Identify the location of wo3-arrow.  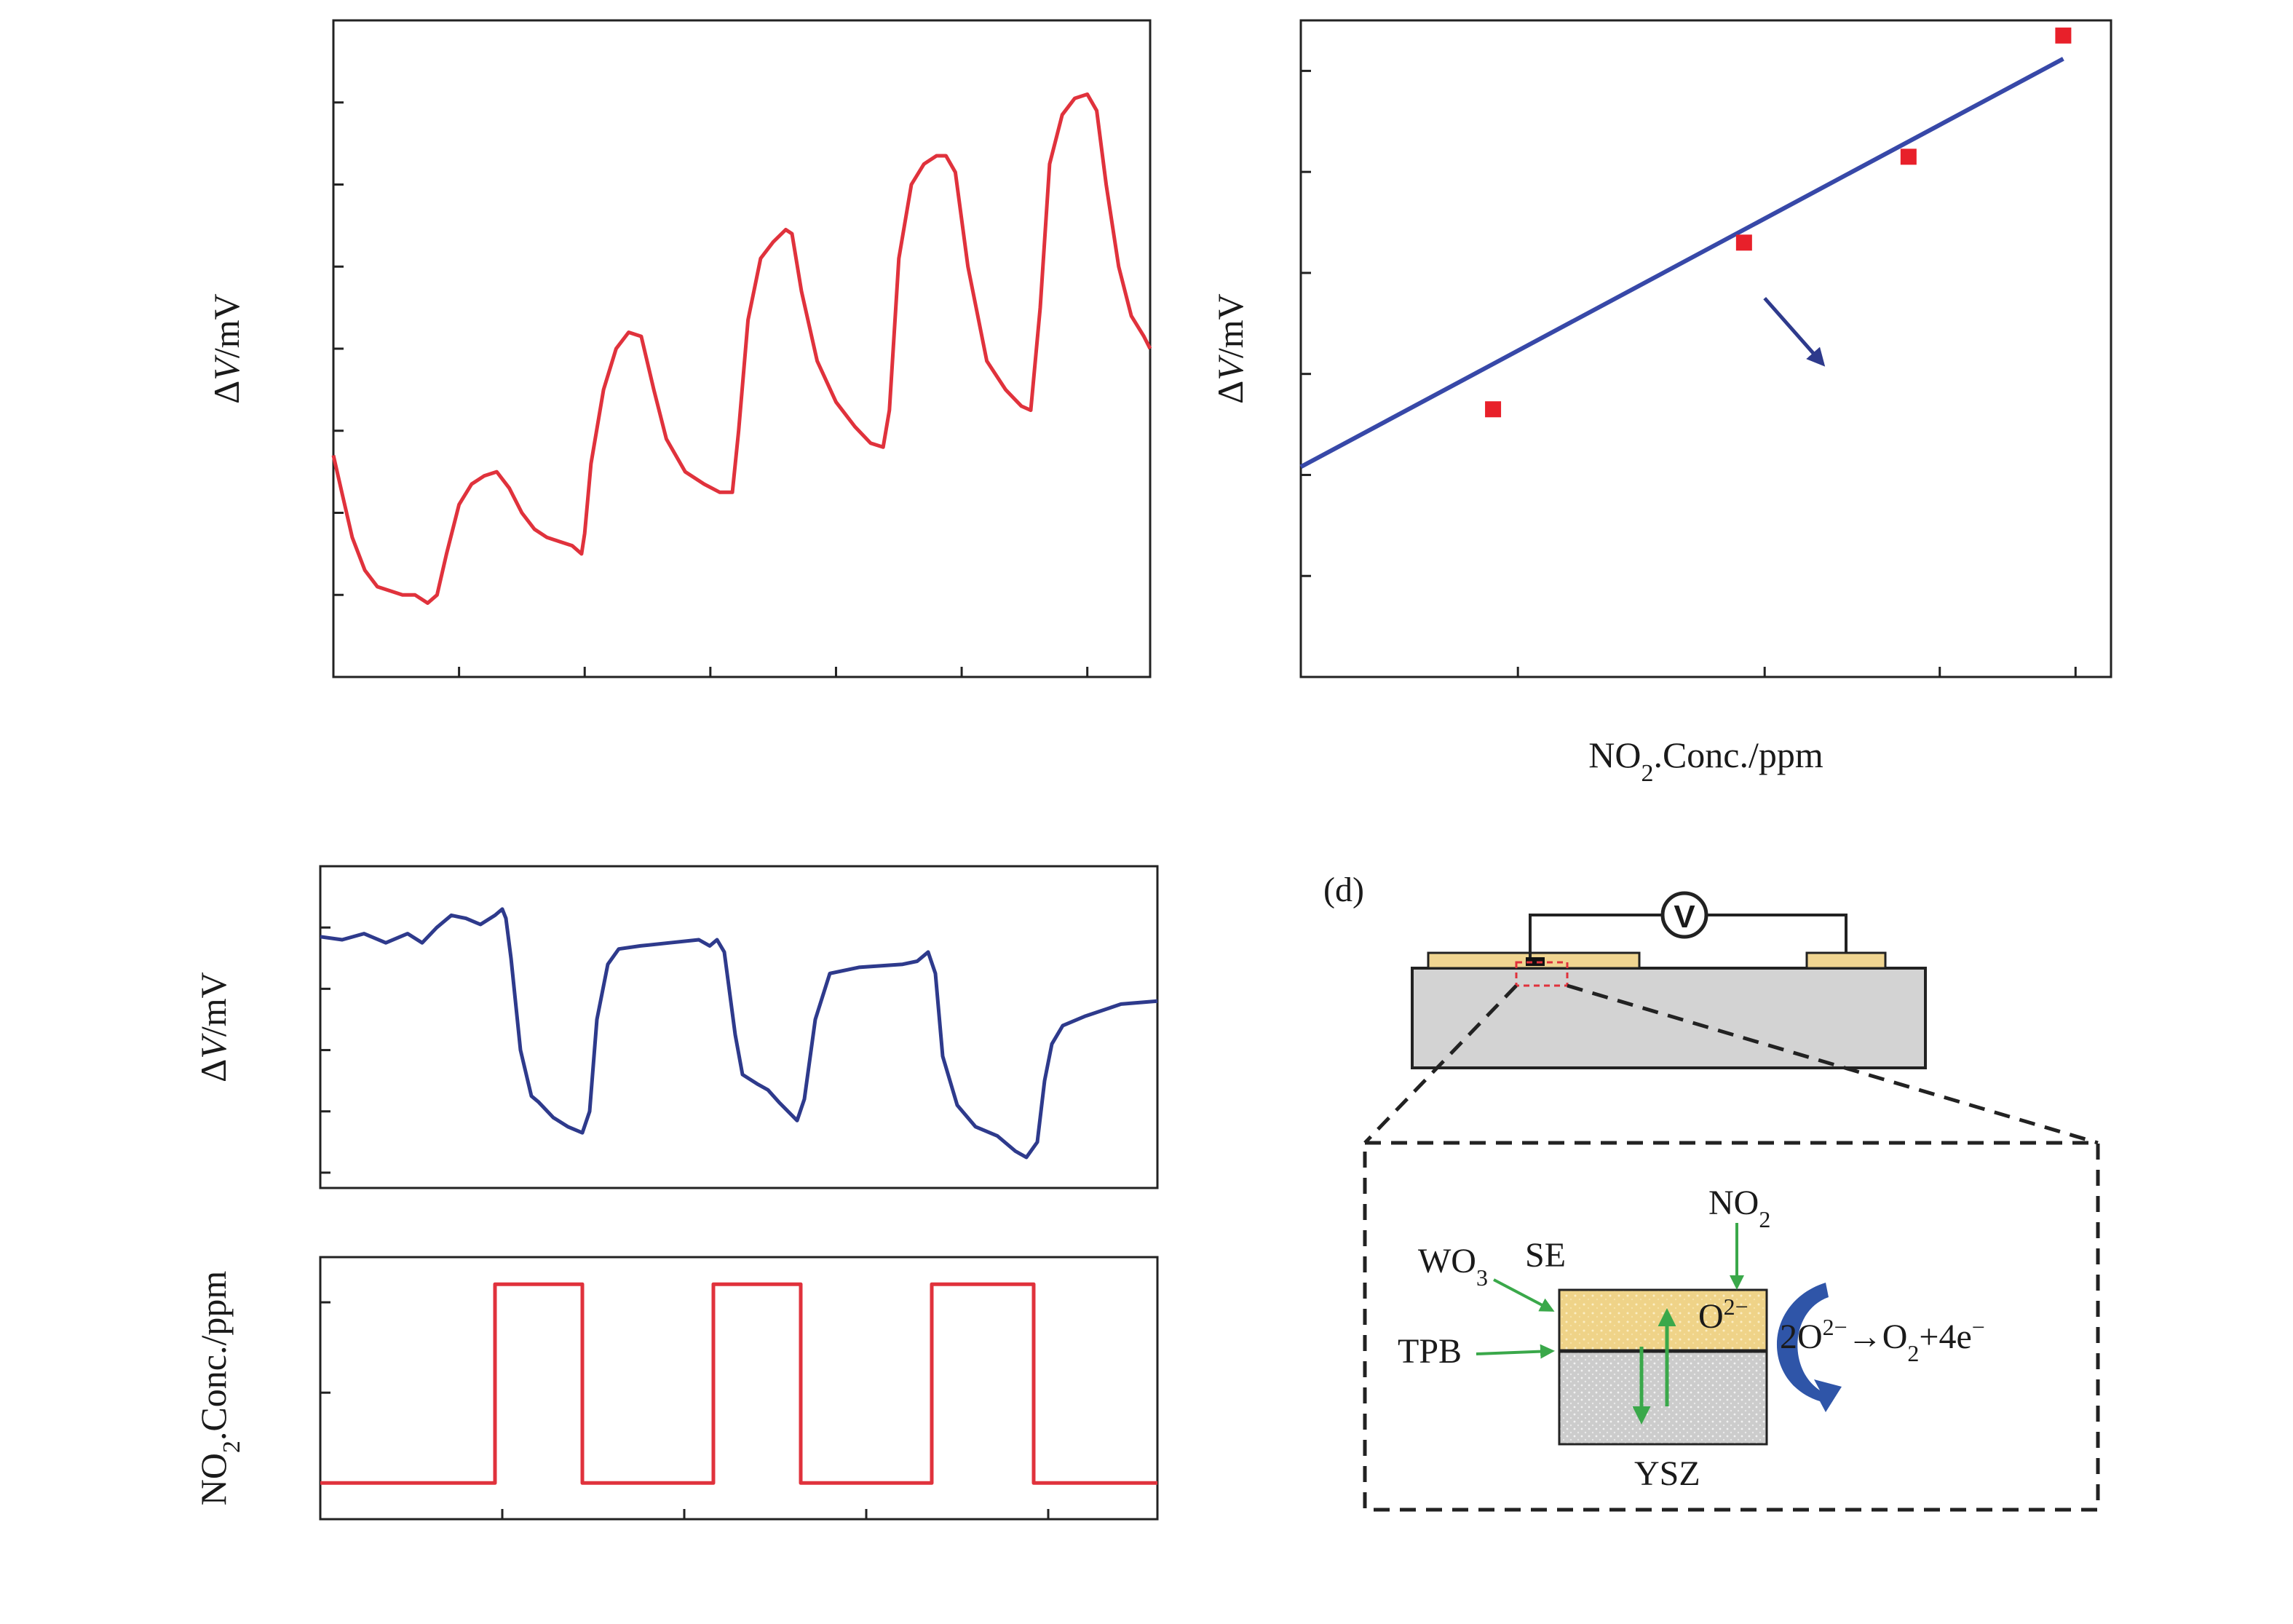
(1524, 1295).